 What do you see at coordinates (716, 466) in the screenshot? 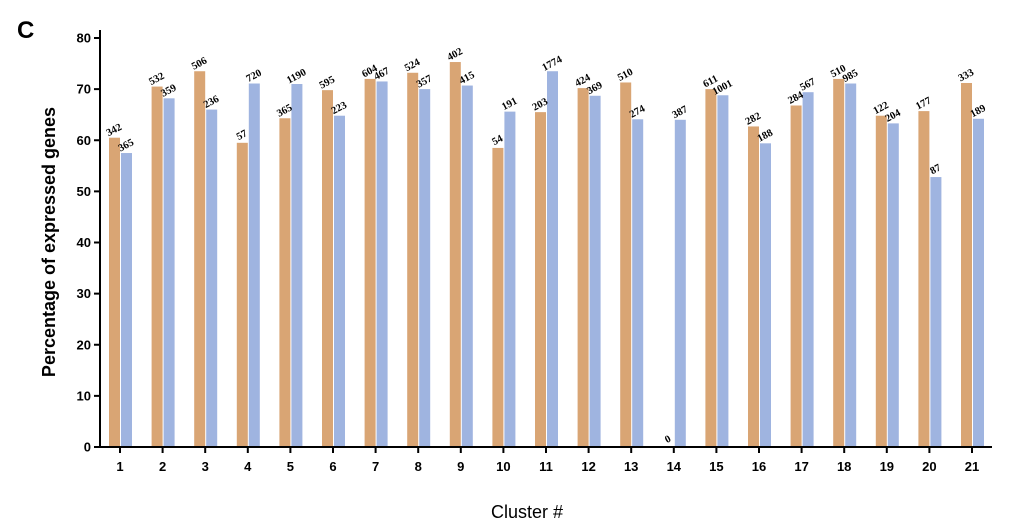
I see `x-tick-label: 15` at bounding box center [716, 466].